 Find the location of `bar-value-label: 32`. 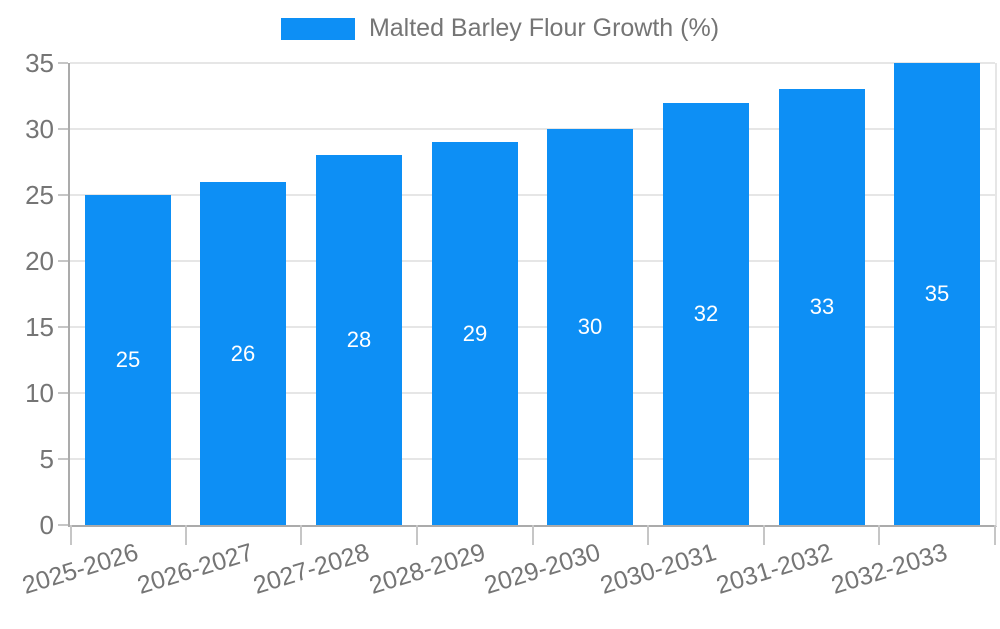

bar-value-label: 32 is located at coordinates (706, 313).